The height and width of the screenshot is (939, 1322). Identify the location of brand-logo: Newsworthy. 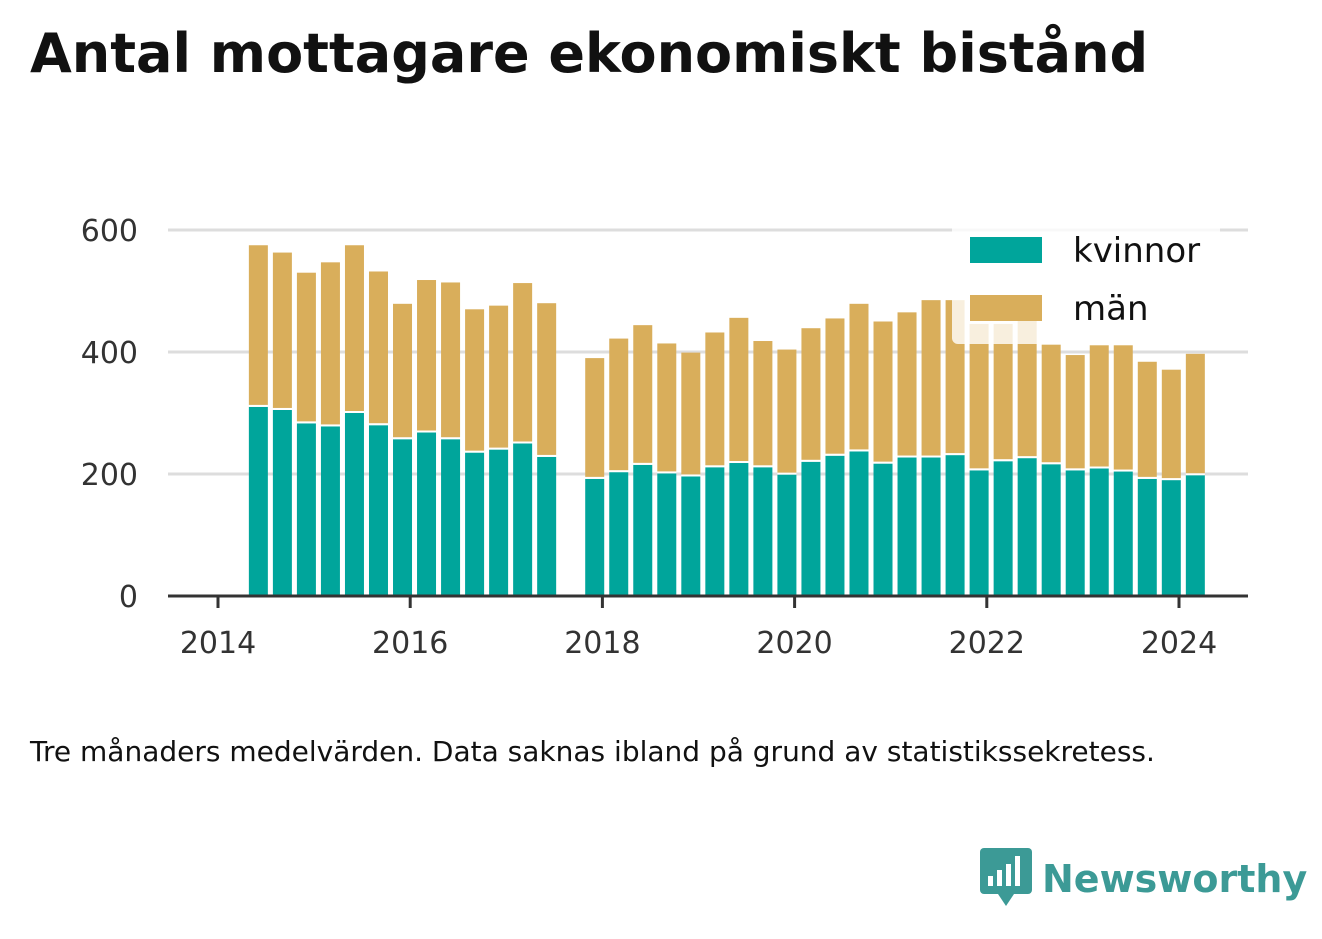
(1143, 879).